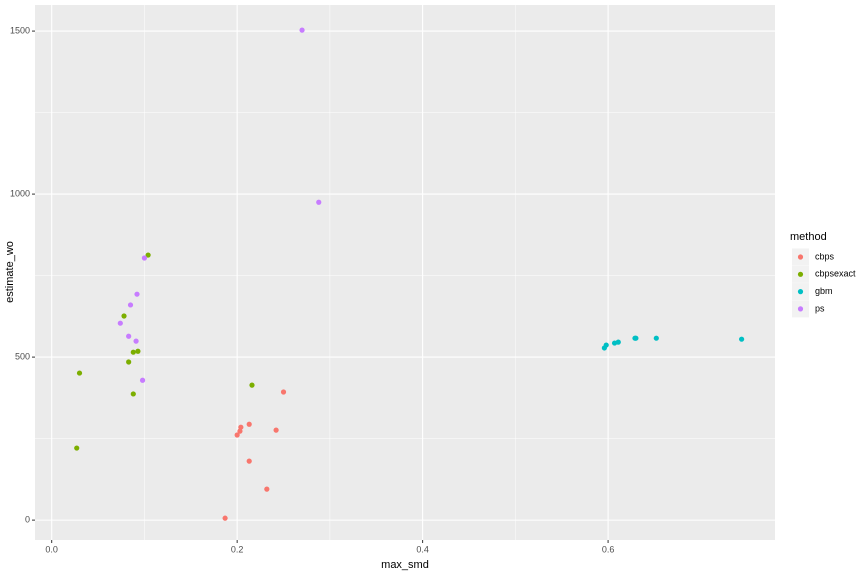  What do you see at coordinates (422, 549) in the screenshot?
I see `x-tick-label: 0.4` at bounding box center [422, 549].